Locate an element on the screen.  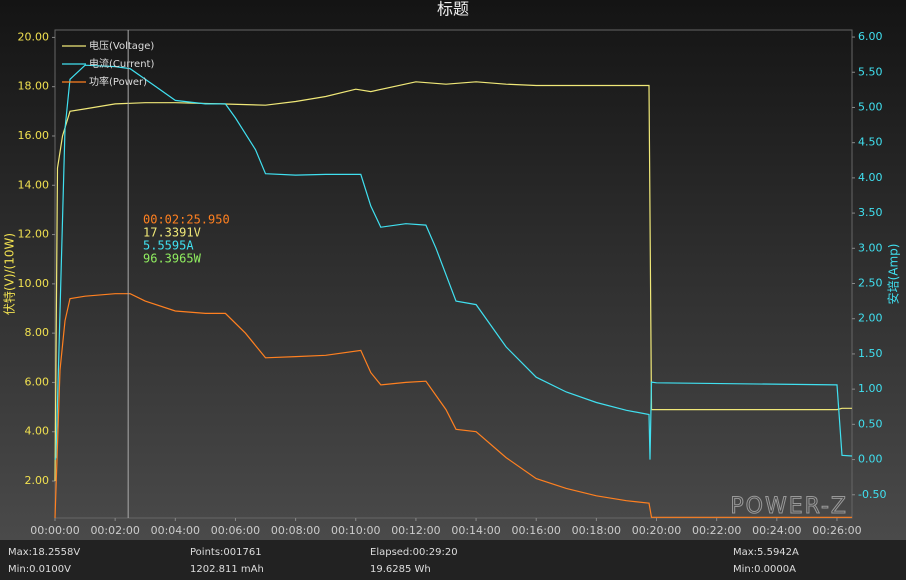
y2-tick-label: 4.50 is located at coordinates (870, 142).